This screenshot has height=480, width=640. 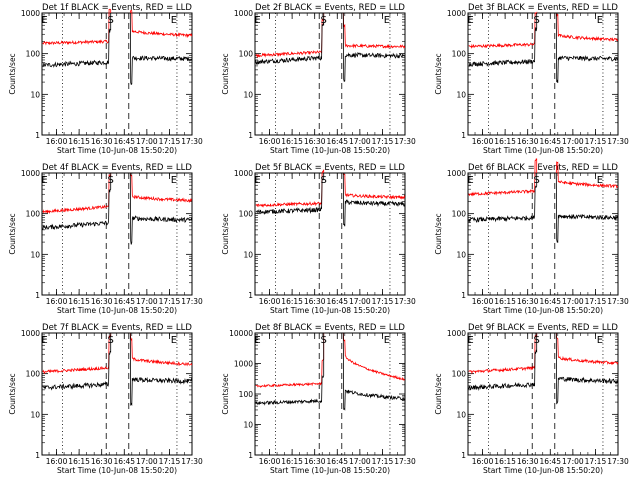 I want to click on chart-title: Det 6f BLACK = Events, RED = LLD, so click(x=543, y=168).